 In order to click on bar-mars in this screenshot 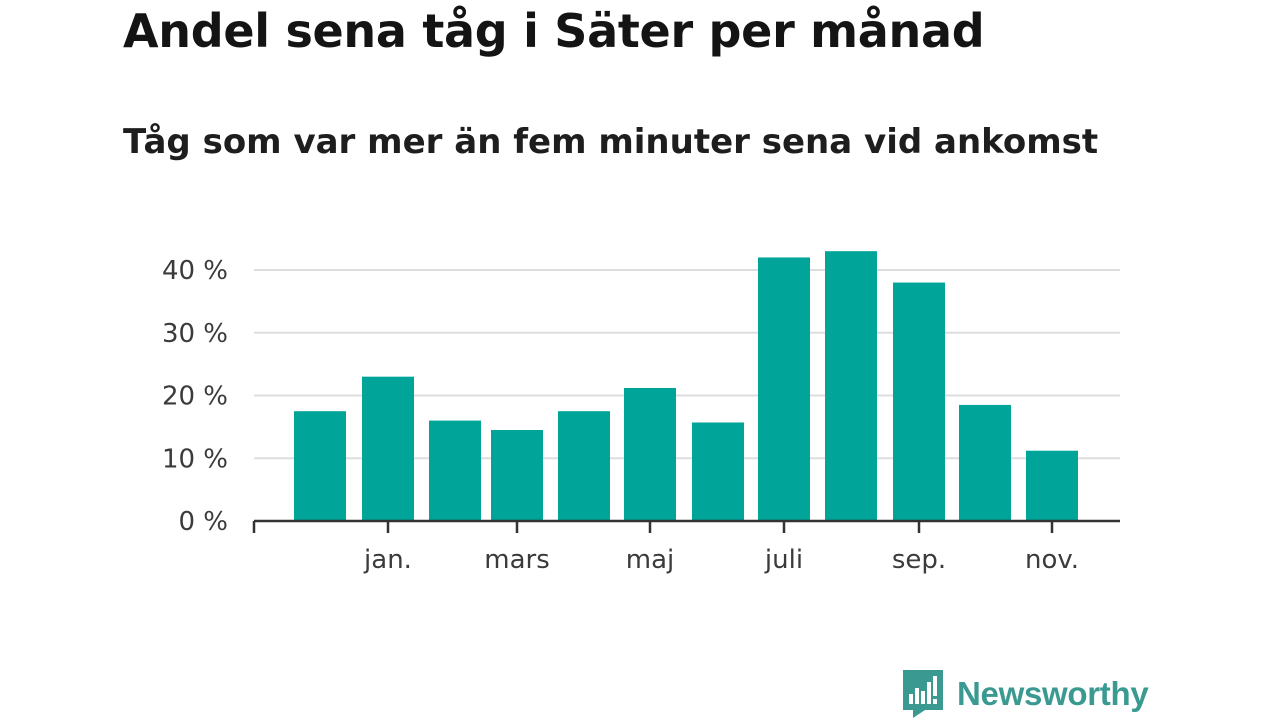, I will do `click(517, 475)`.